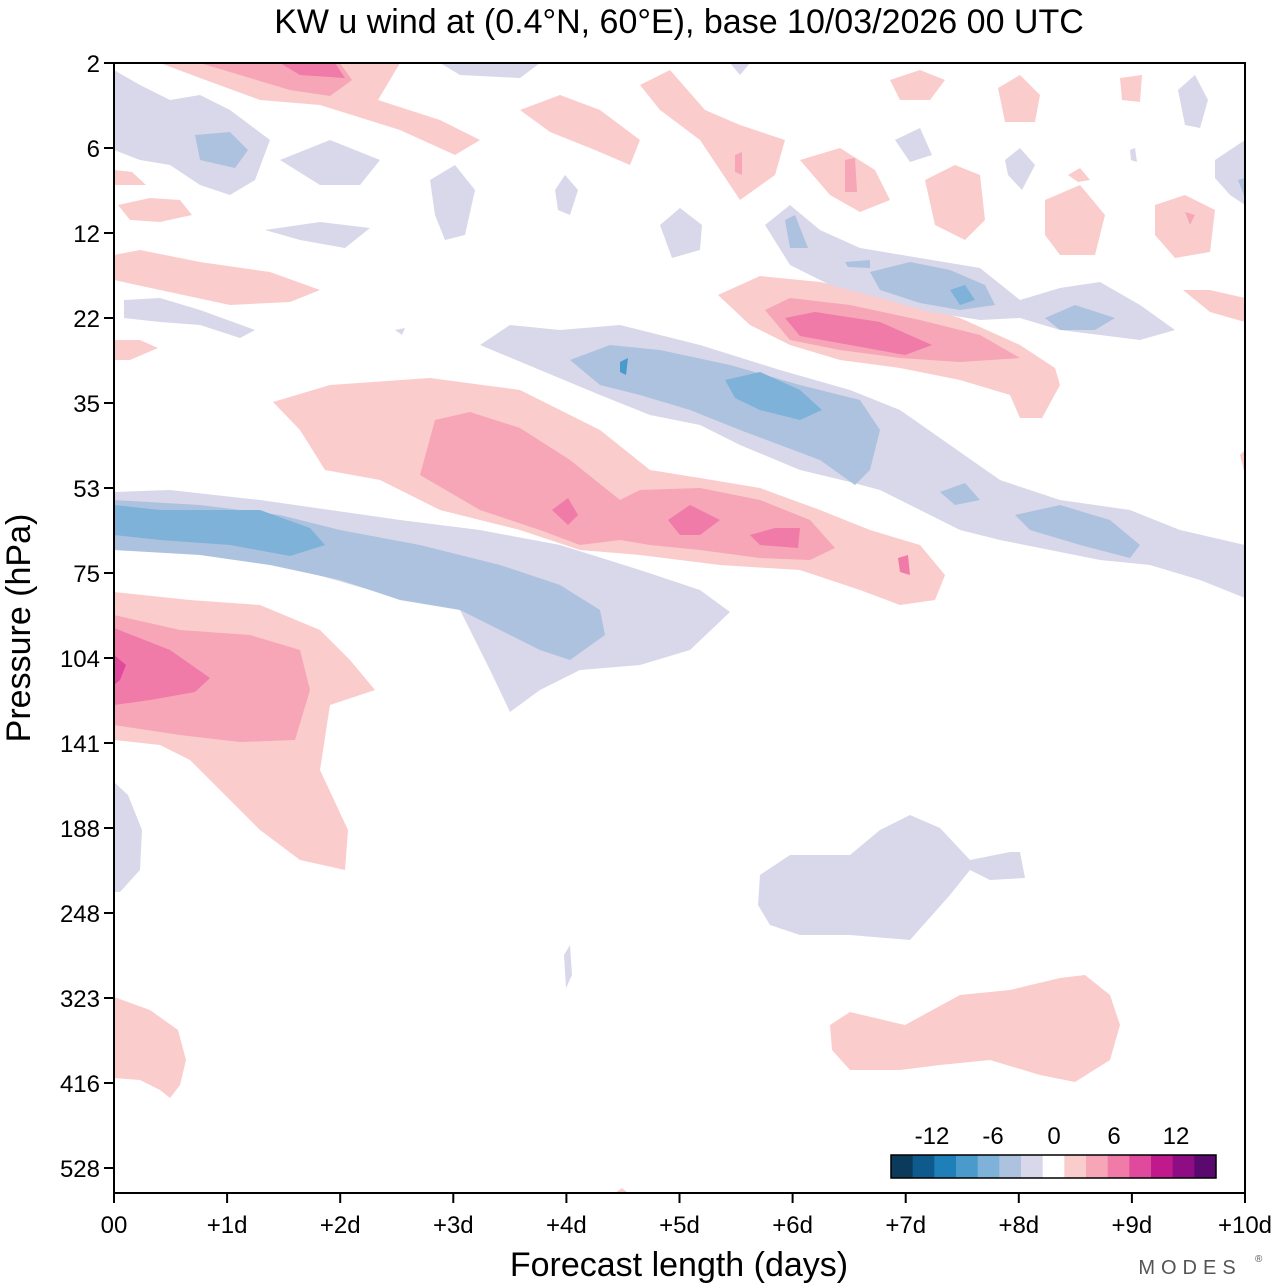  I want to click on westerly-blob-12hpa, so click(1075, 220).